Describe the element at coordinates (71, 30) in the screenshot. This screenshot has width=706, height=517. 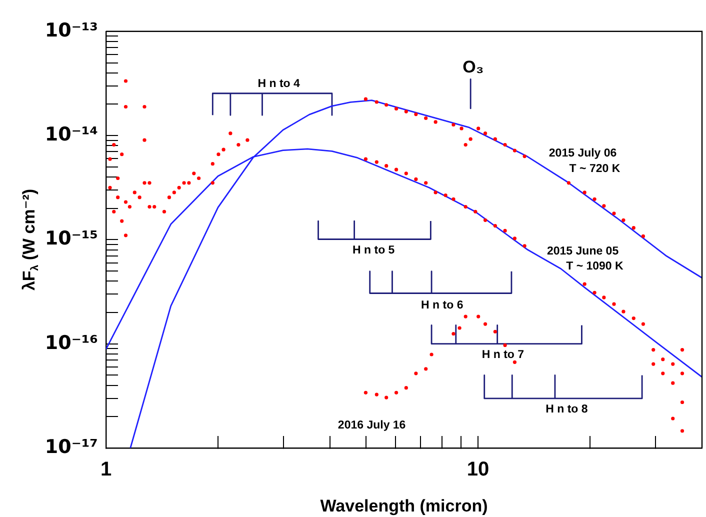
I see `y-tick-label: 10⁻¹³` at that location.